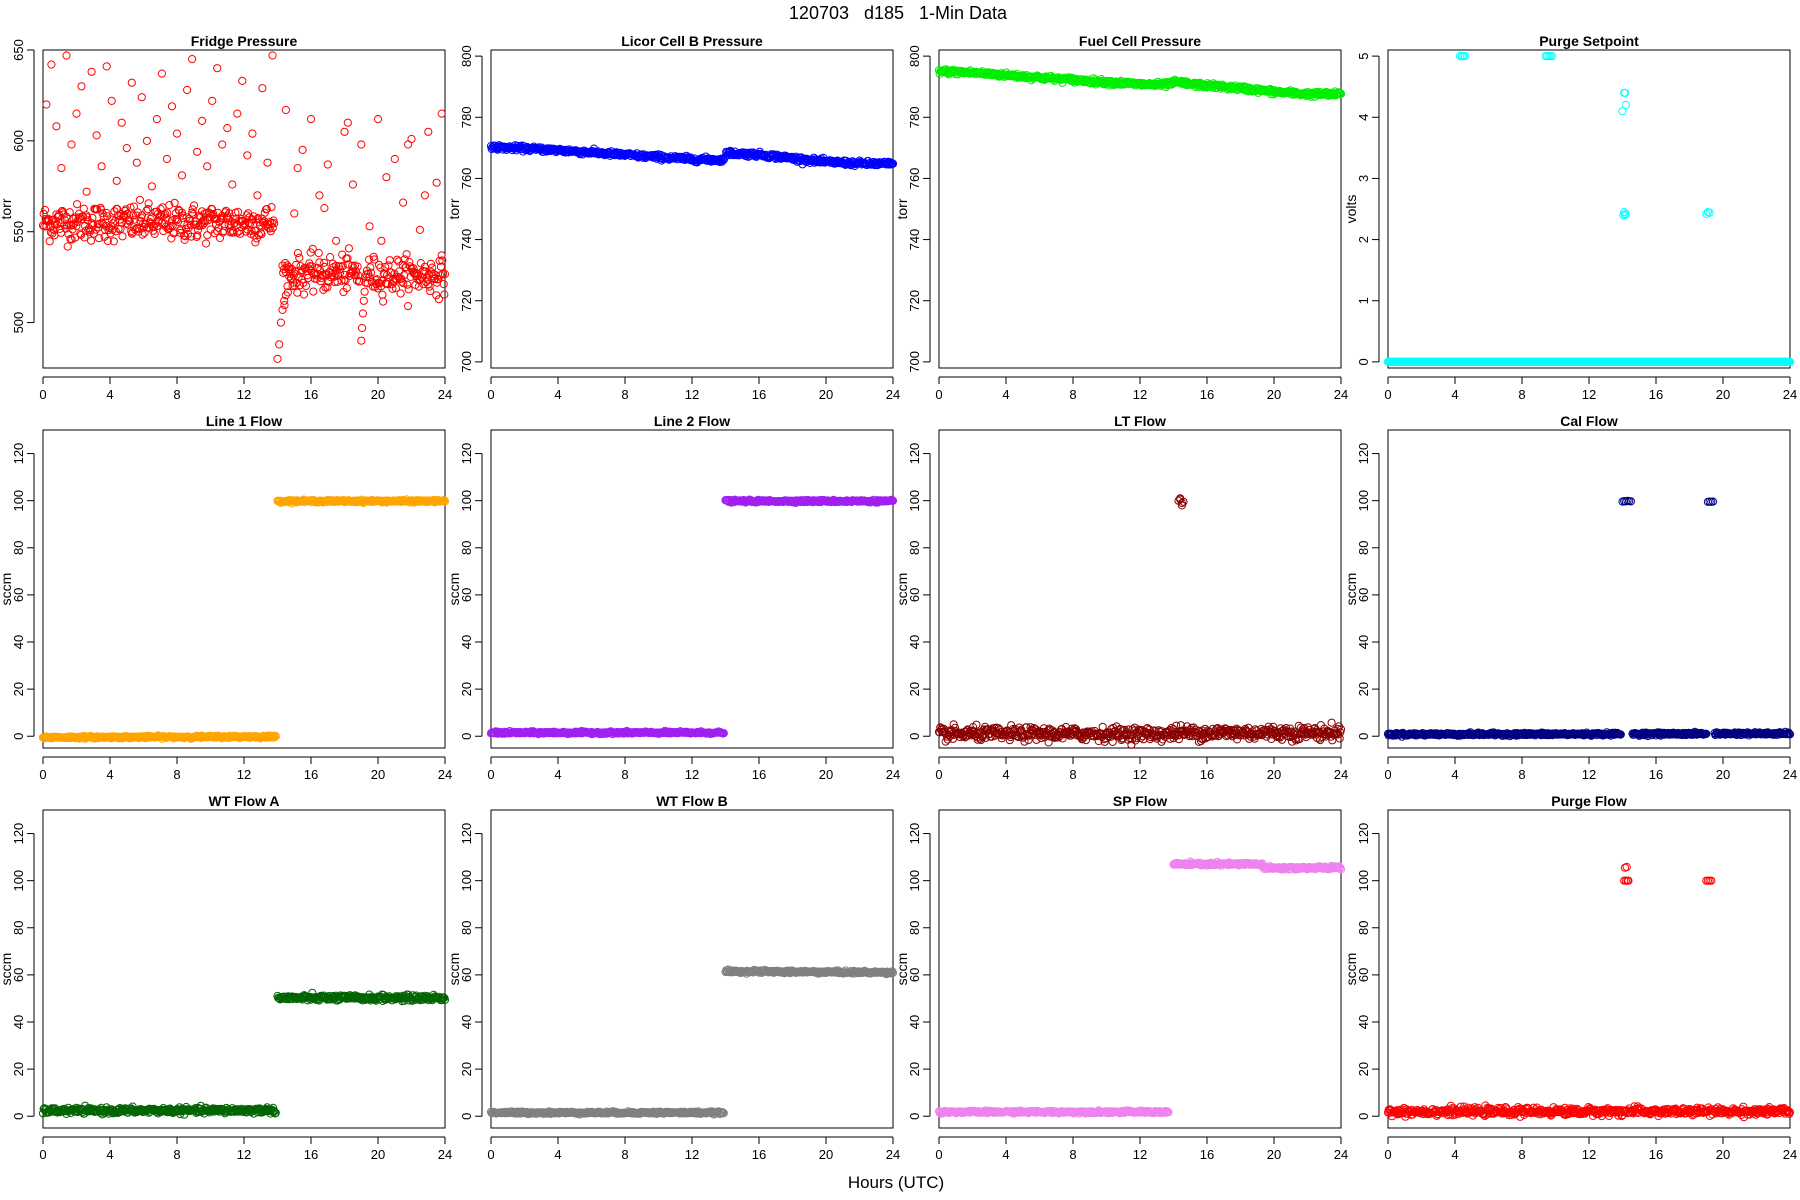  I want to click on panel-title: Line 1 Flow, so click(244, 421).